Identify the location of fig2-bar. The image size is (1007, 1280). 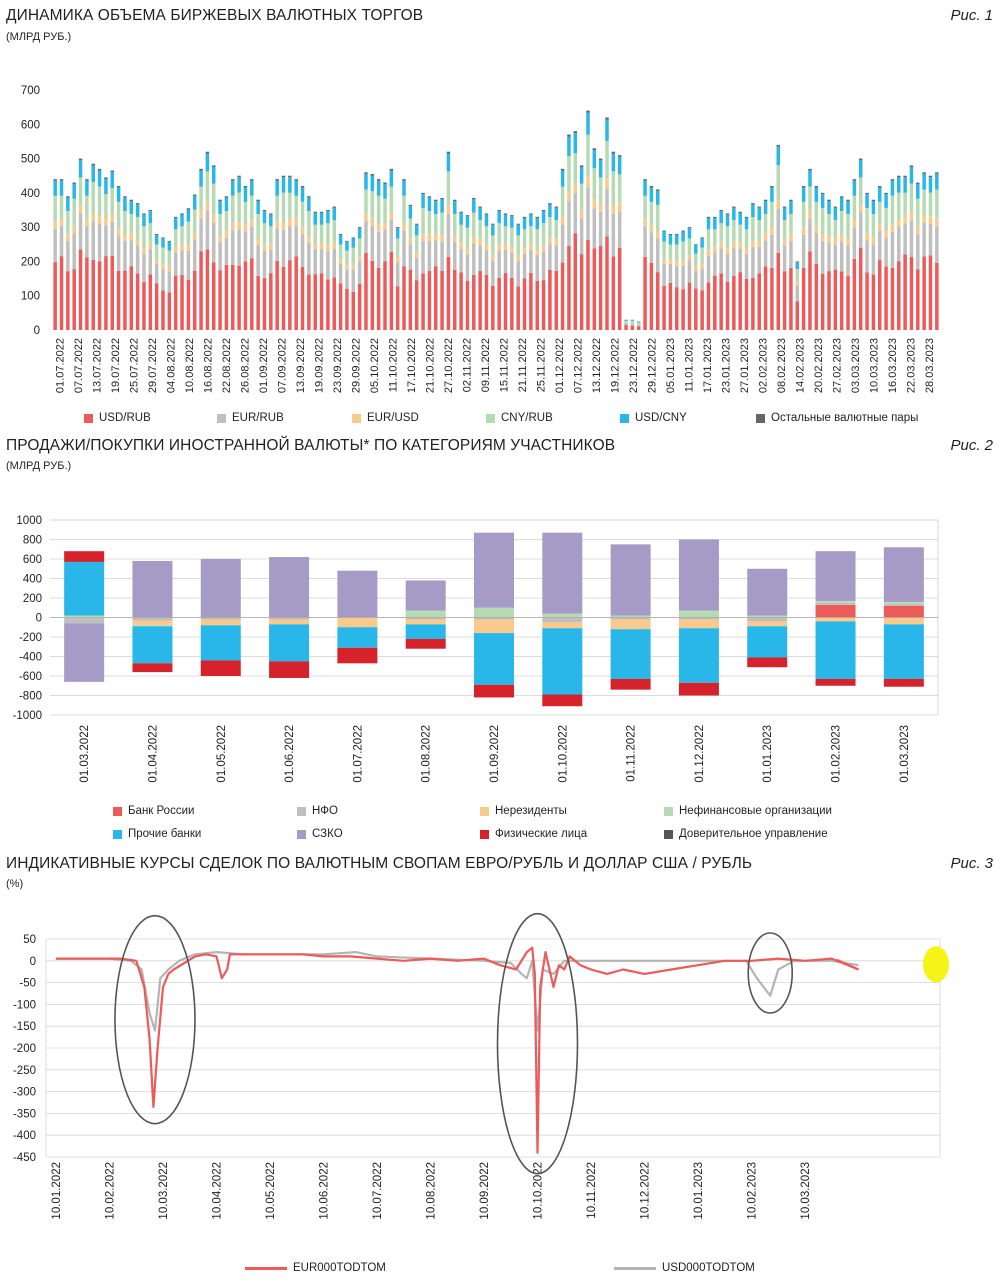
(562, 619).